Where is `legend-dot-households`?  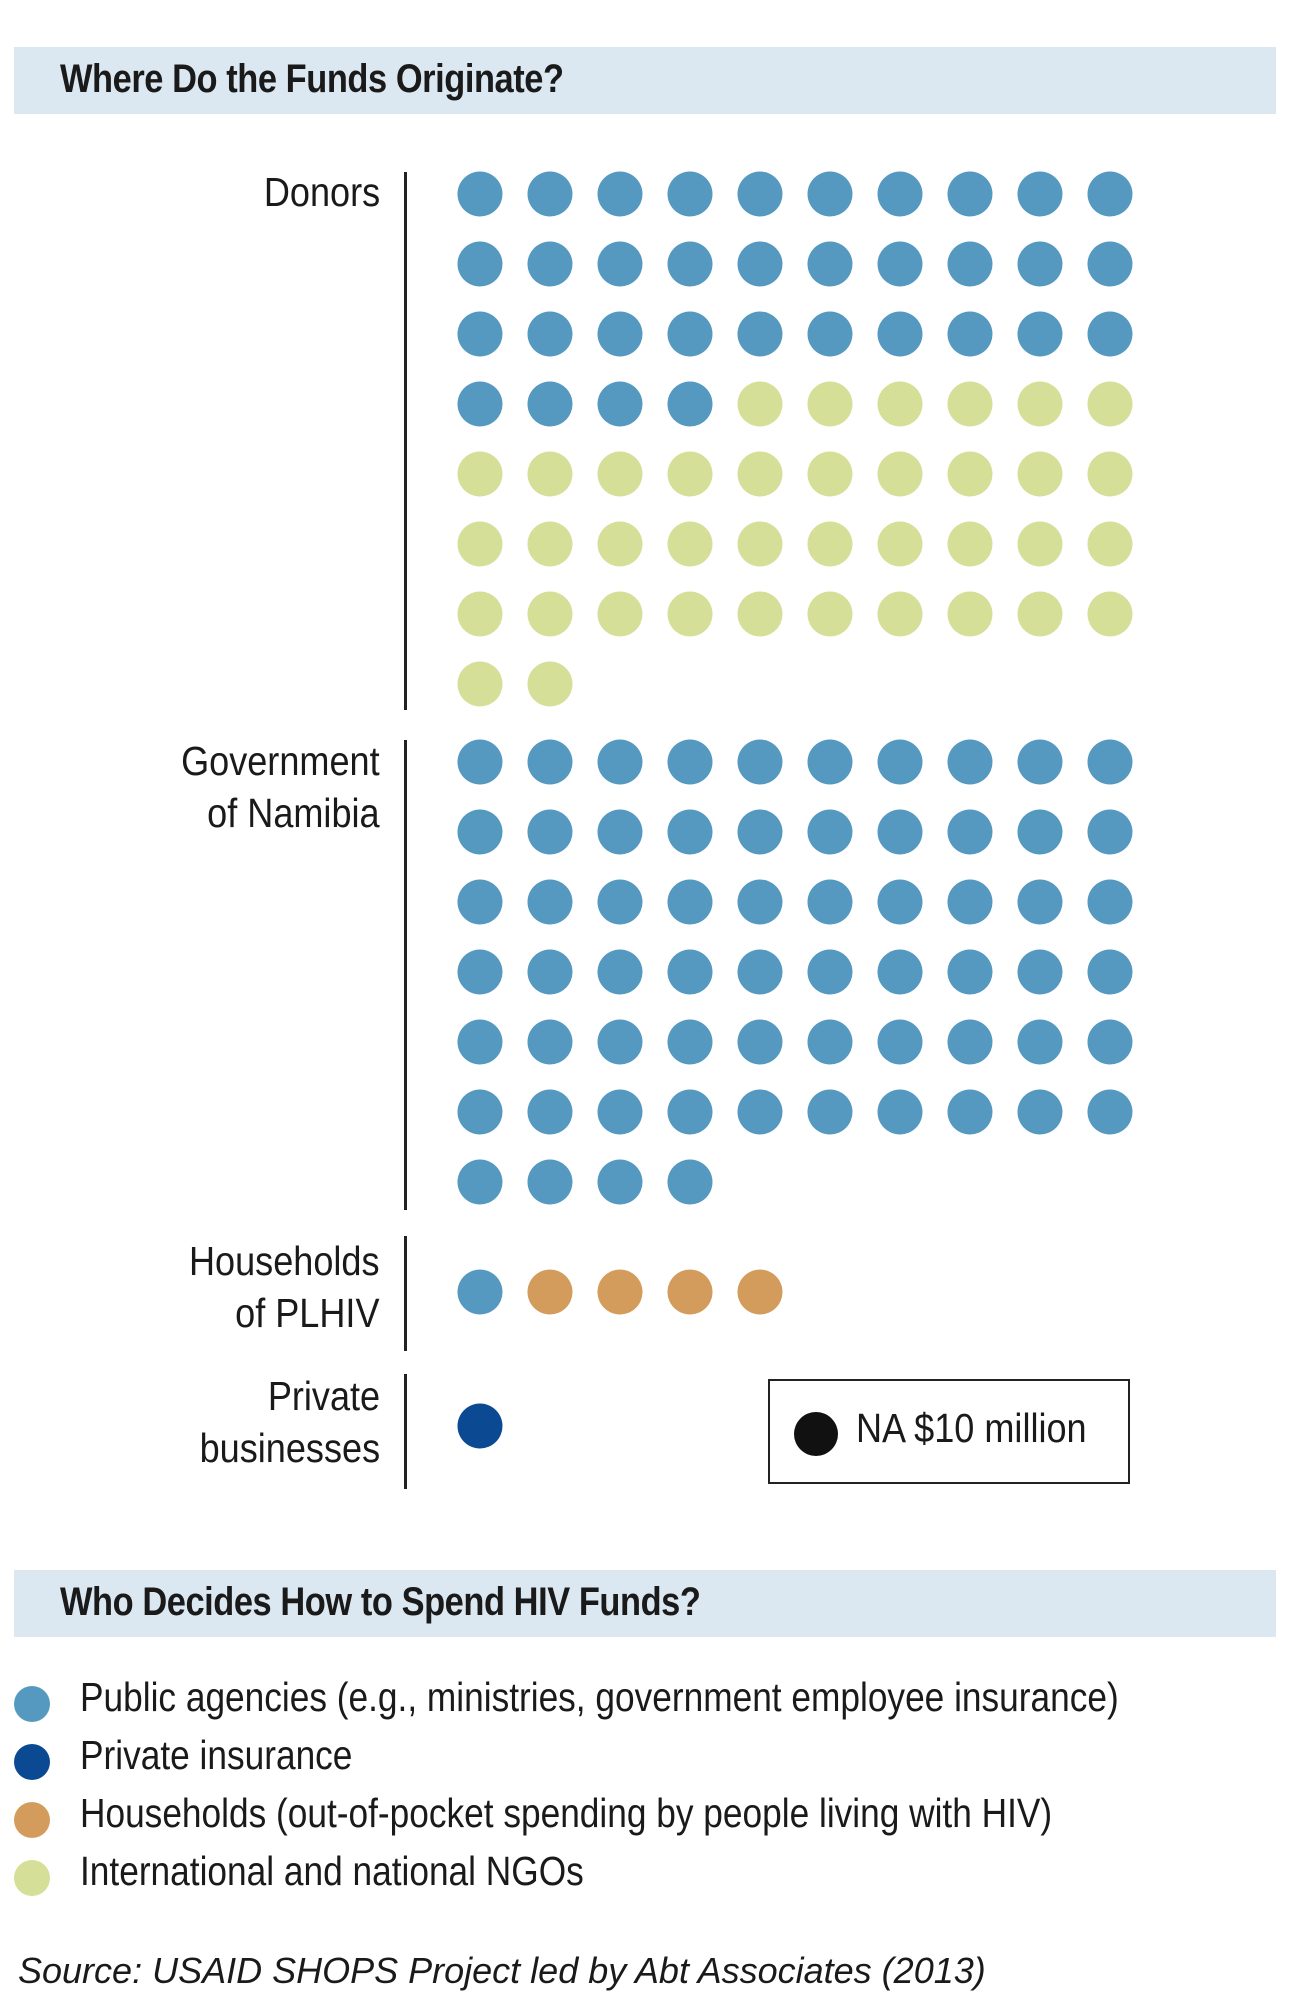
legend-dot-households is located at coordinates (32, 1820).